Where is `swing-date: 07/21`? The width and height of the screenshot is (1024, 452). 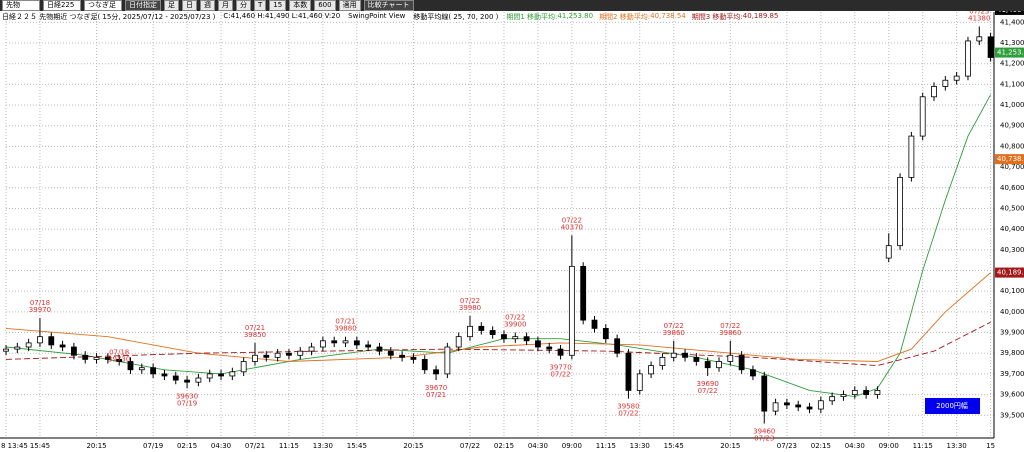
swing-date: 07/21 is located at coordinates (255, 328).